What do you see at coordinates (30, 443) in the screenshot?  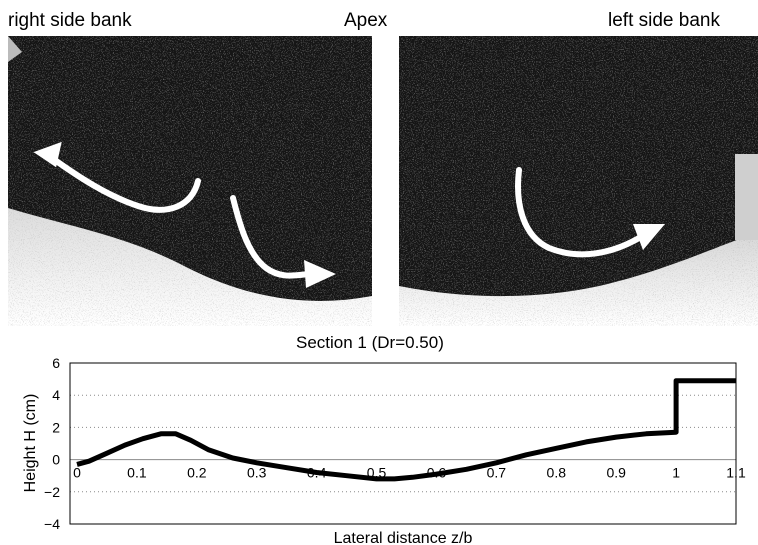 I see `y-axis-label: Height H (cm)` at bounding box center [30, 443].